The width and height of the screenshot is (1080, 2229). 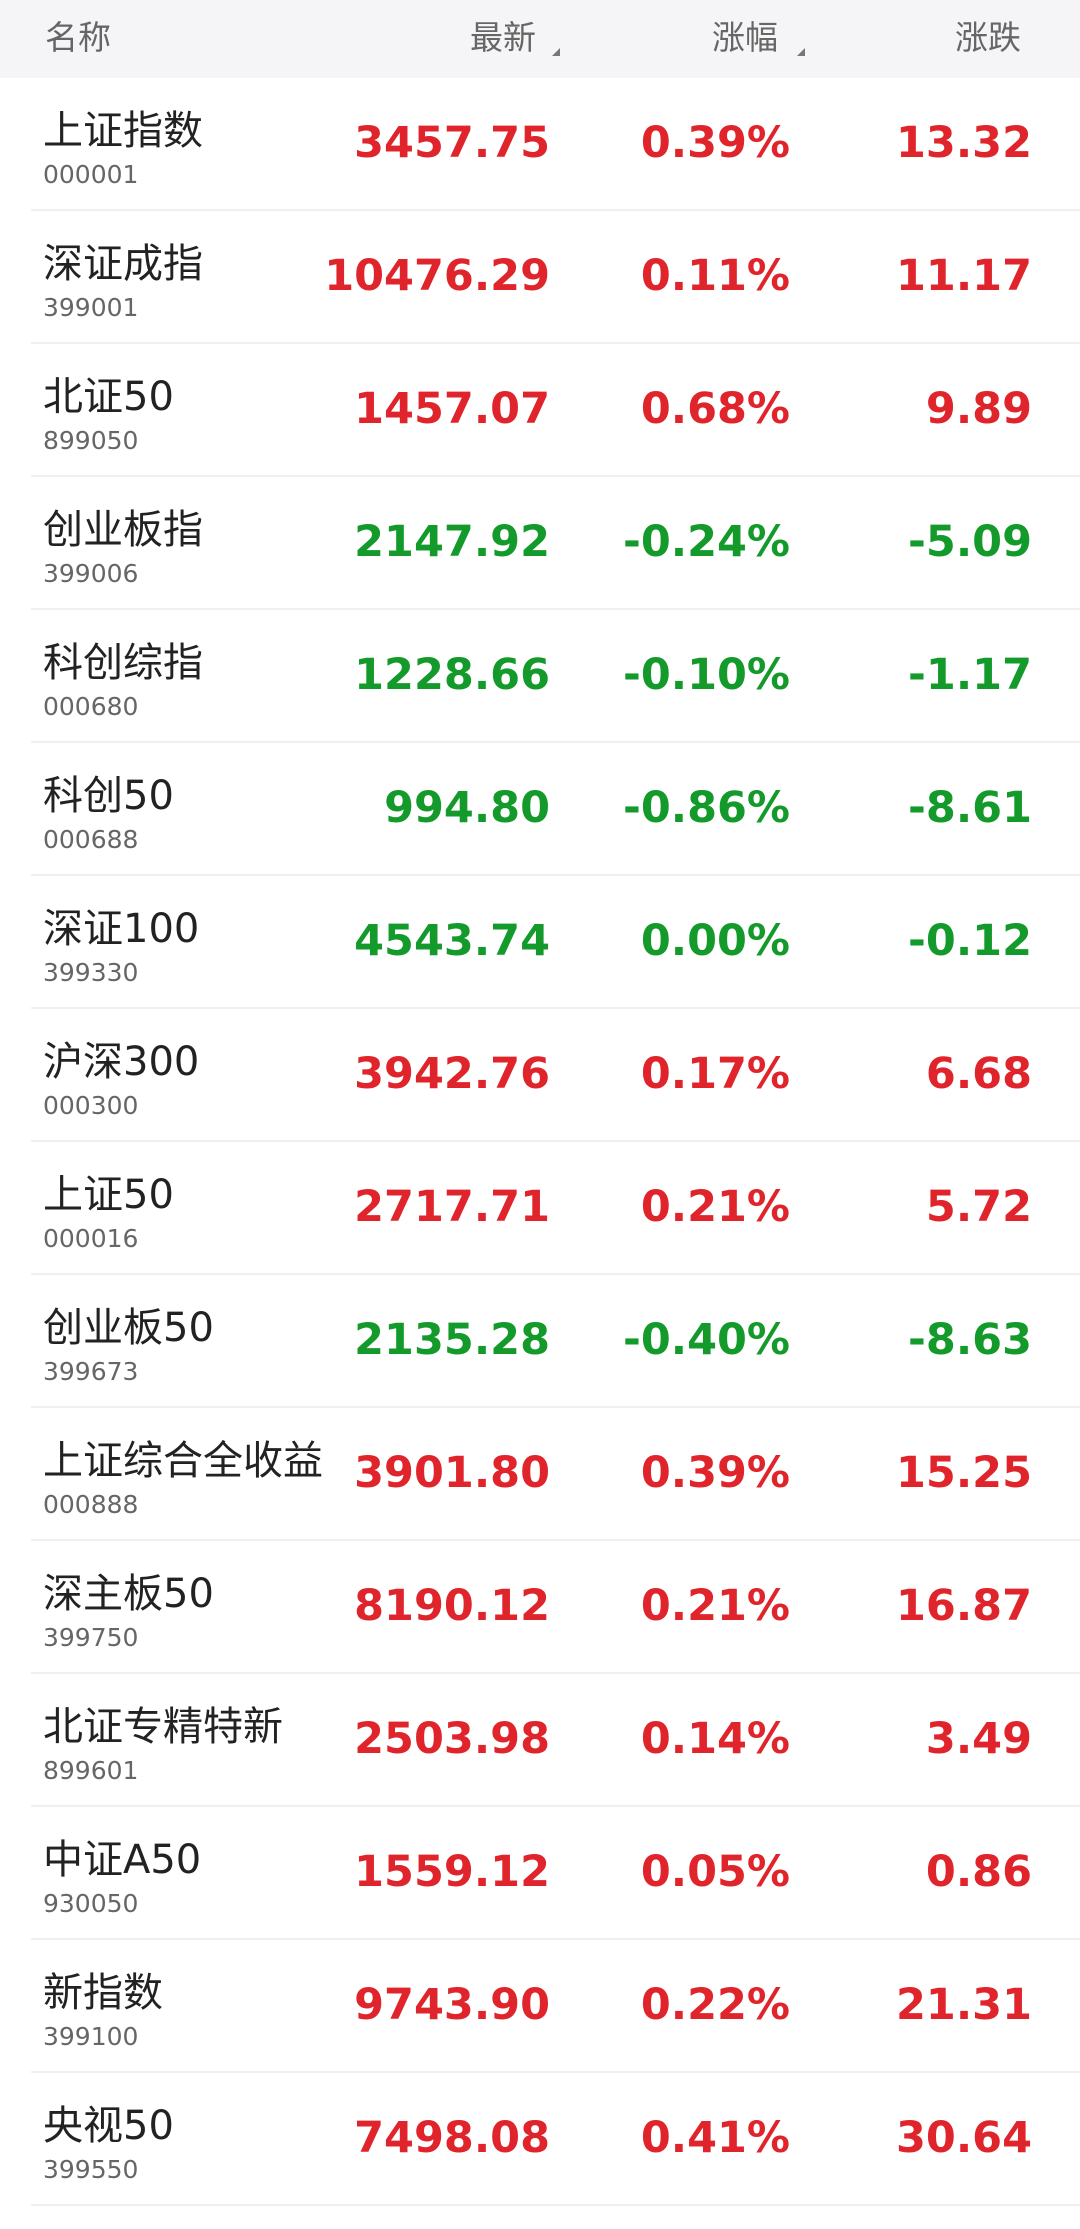 I want to click on index-row: 中证A50 930050 1559.12 0.05% 0.86, so click(x=540, y=1873).